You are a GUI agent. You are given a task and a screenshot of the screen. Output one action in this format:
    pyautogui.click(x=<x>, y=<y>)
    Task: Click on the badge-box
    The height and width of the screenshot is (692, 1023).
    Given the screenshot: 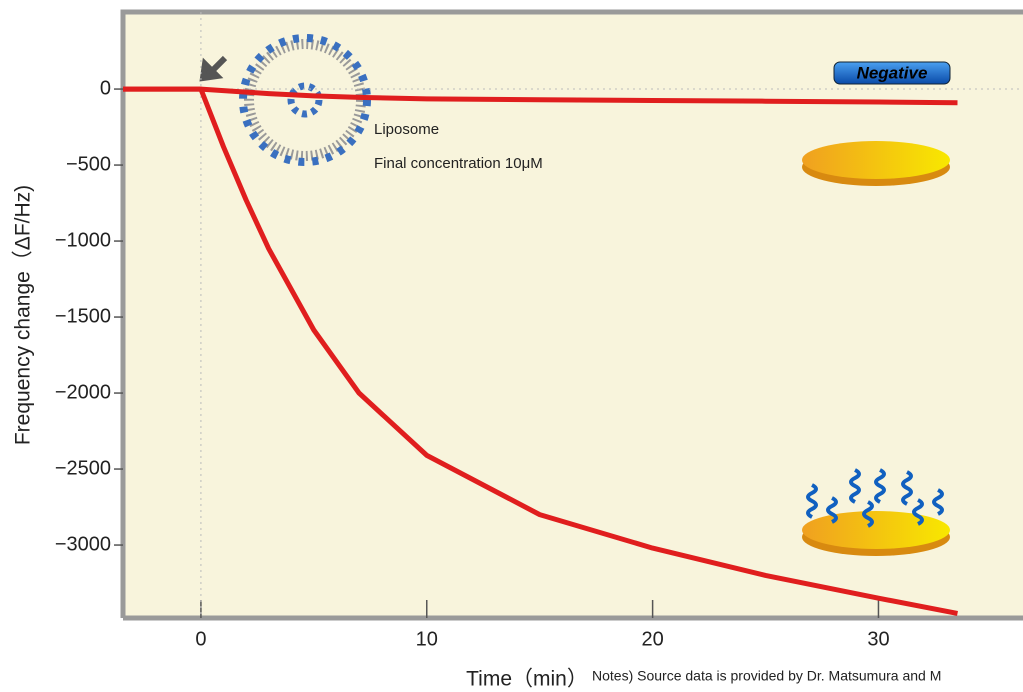 What is the action you would take?
    pyautogui.click(x=892, y=73)
    